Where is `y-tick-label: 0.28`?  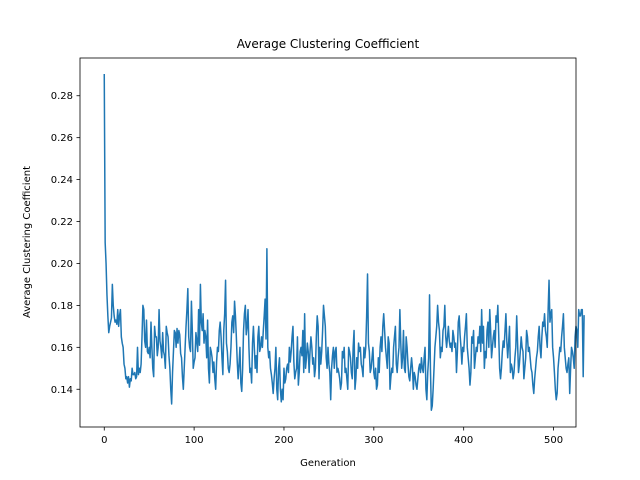 y-tick-label: 0.28 is located at coordinates (62, 96).